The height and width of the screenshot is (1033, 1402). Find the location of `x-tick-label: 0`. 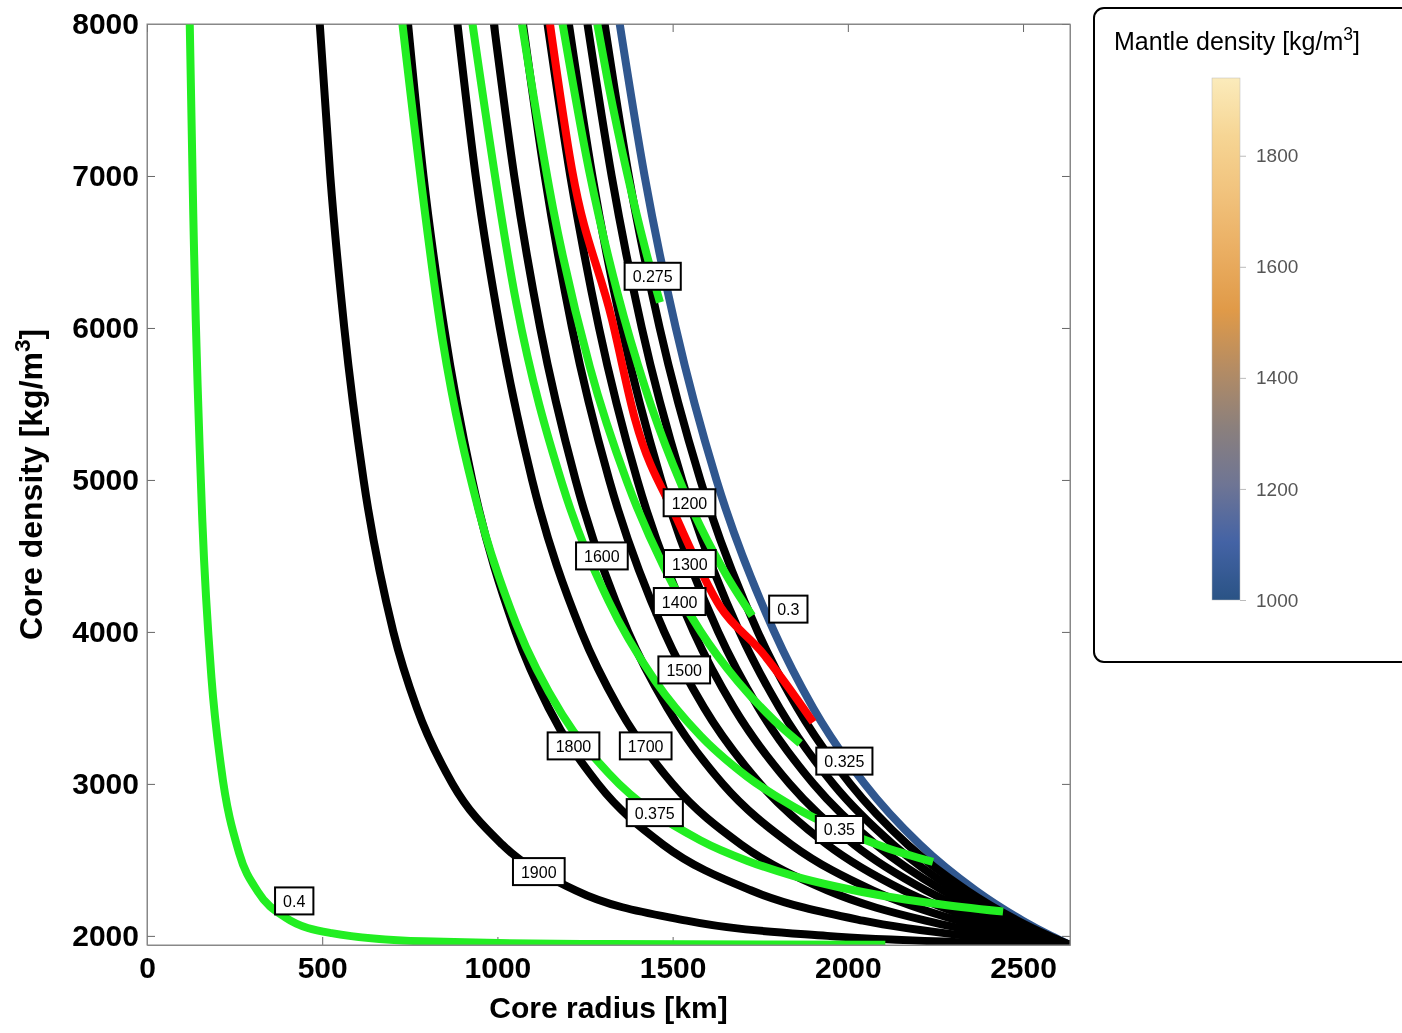

x-tick-label: 0 is located at coordinates (147, 968).